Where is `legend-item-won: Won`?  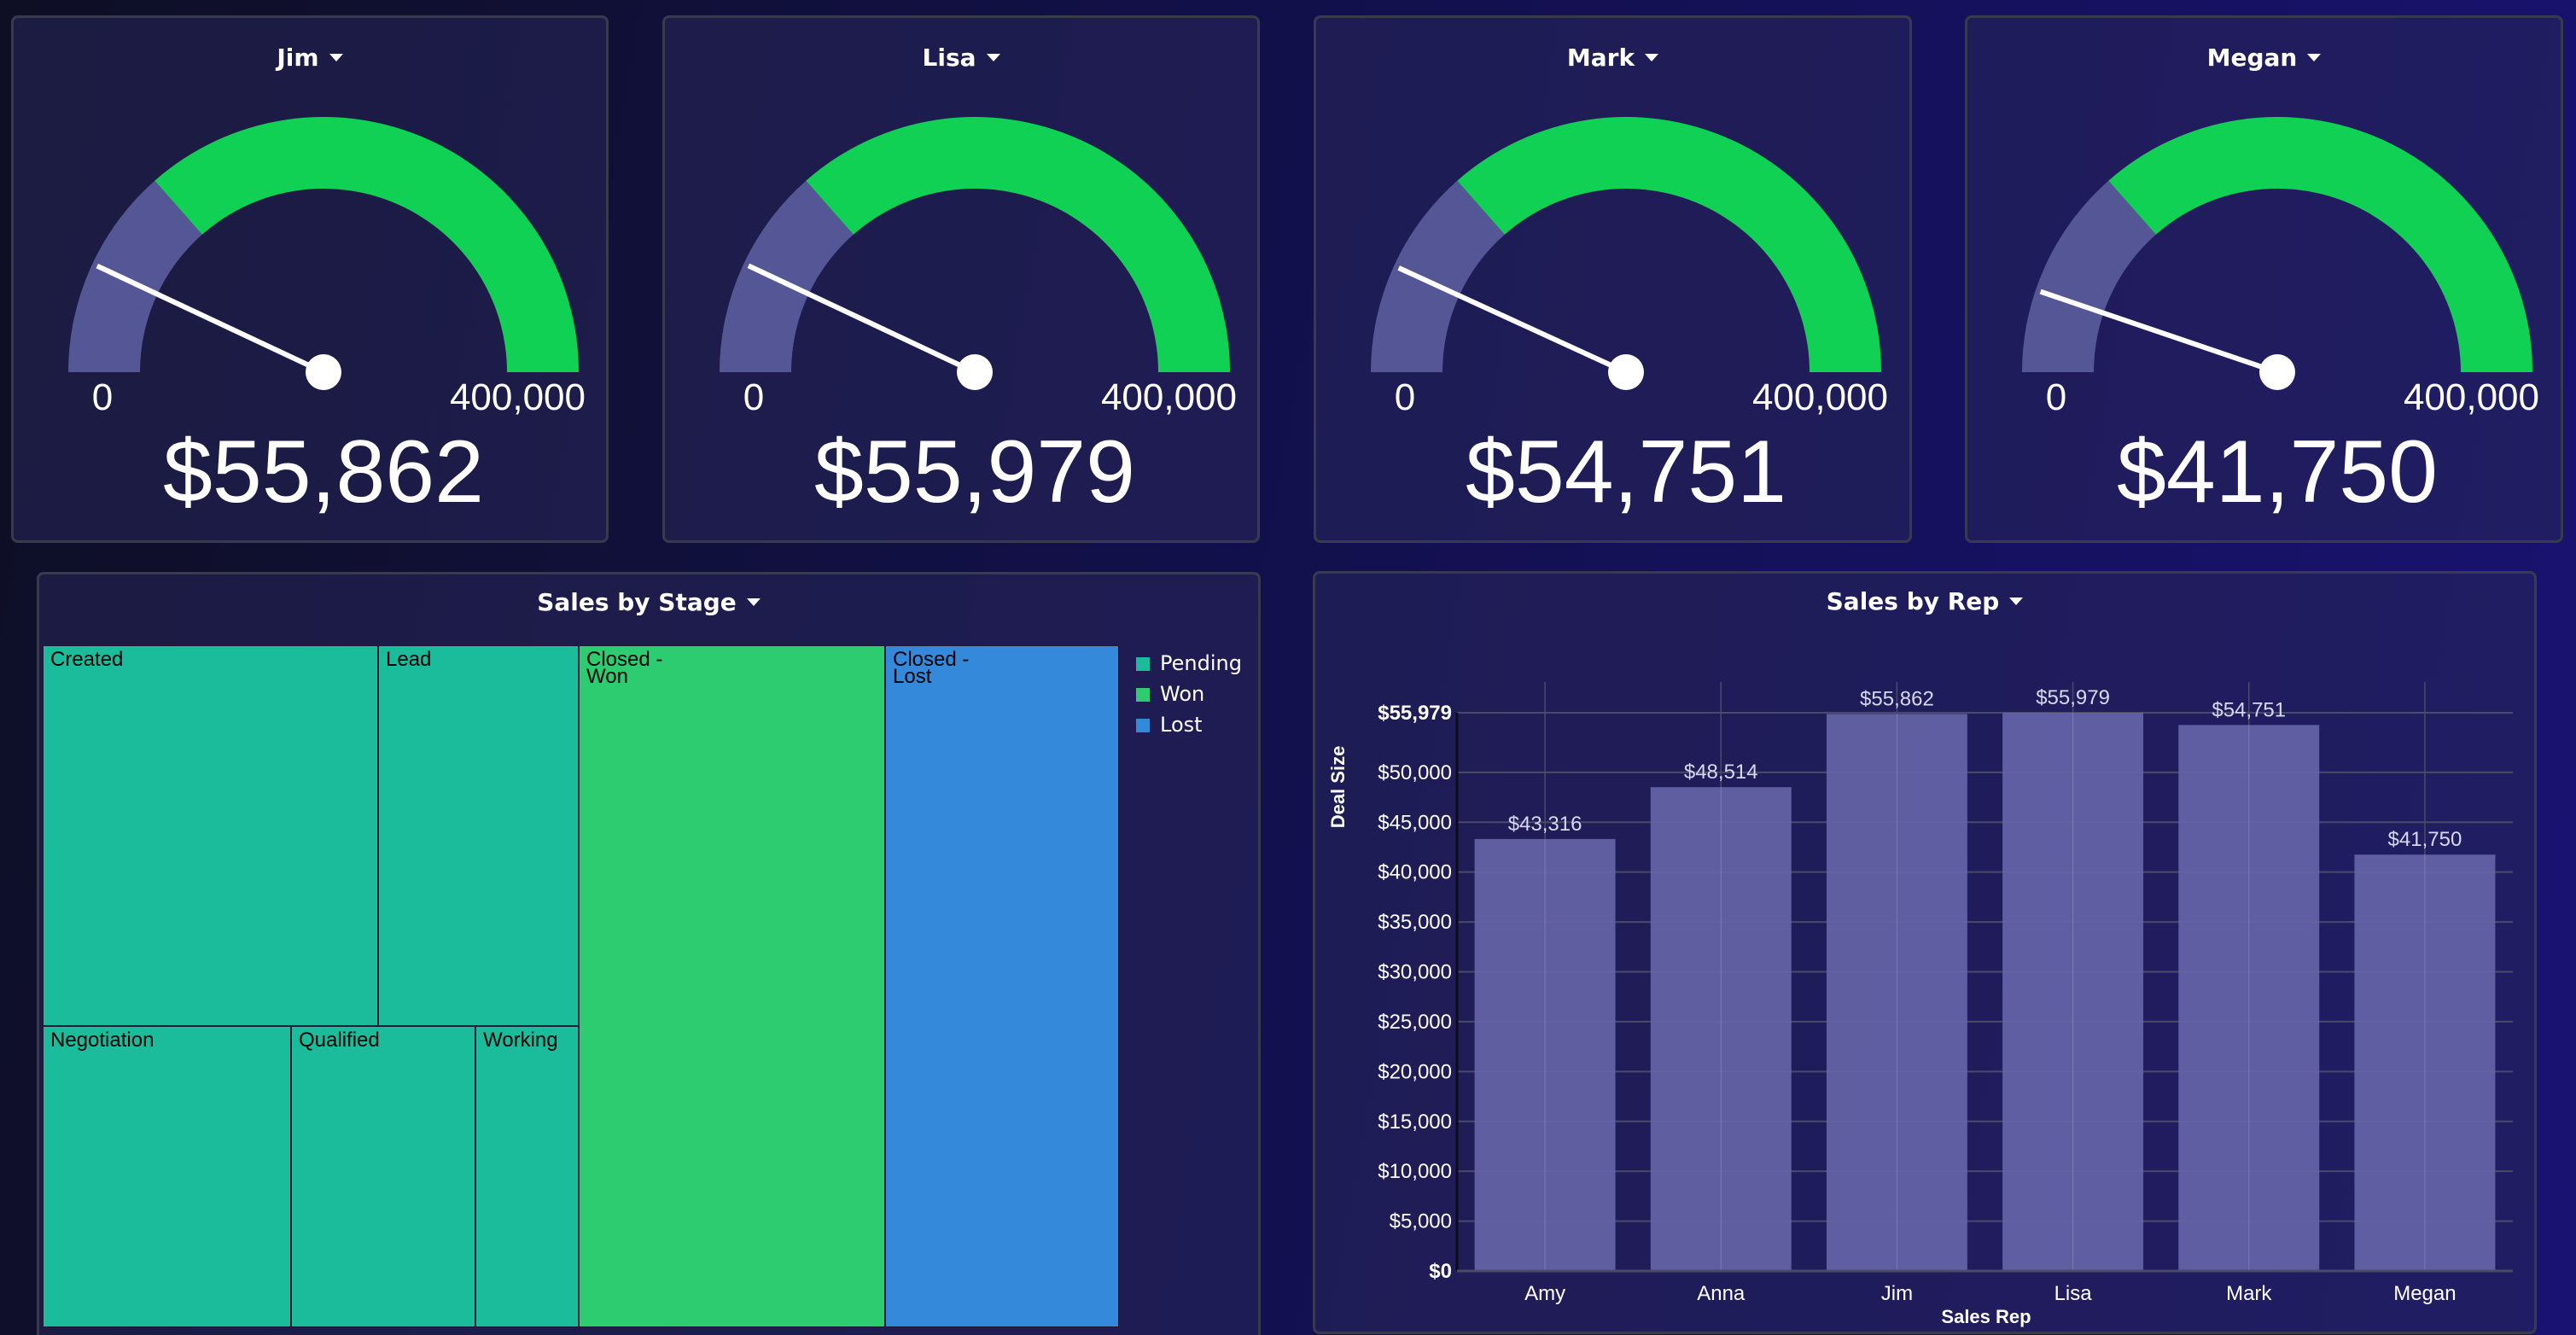
legend-item-won: Won is located at coordinates (1170, 694).